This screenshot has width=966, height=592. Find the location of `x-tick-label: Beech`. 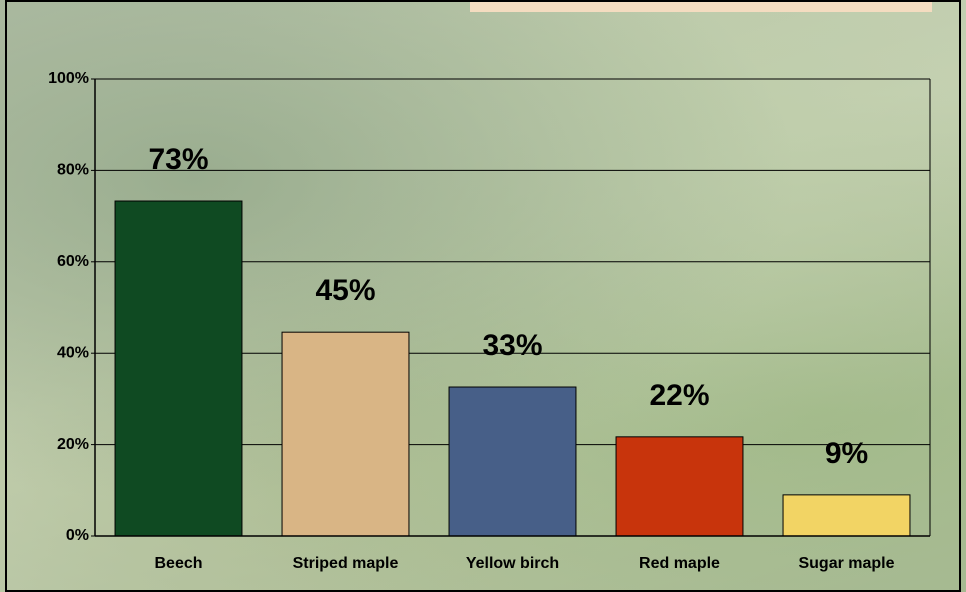

x-tick-label: Beech is located at coordinates (178, 563).